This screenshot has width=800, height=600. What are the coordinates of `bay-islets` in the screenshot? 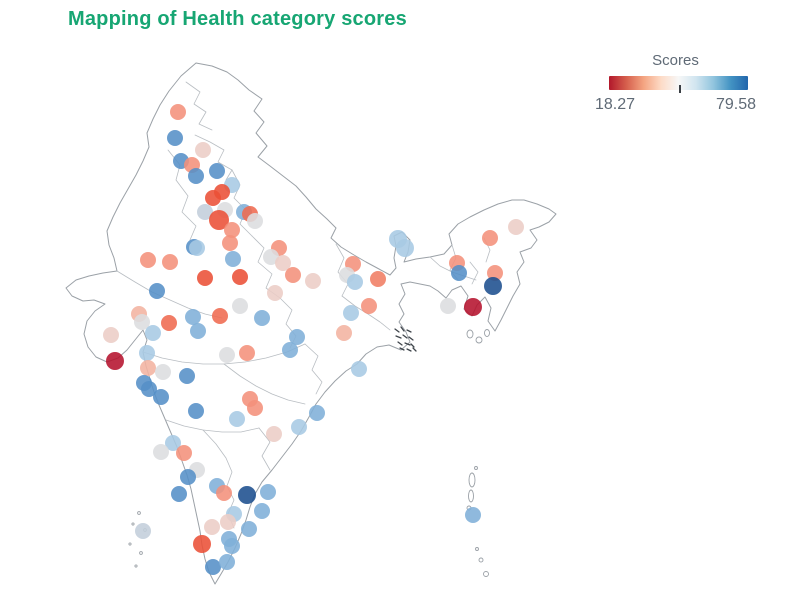 It's located at (478, 336).